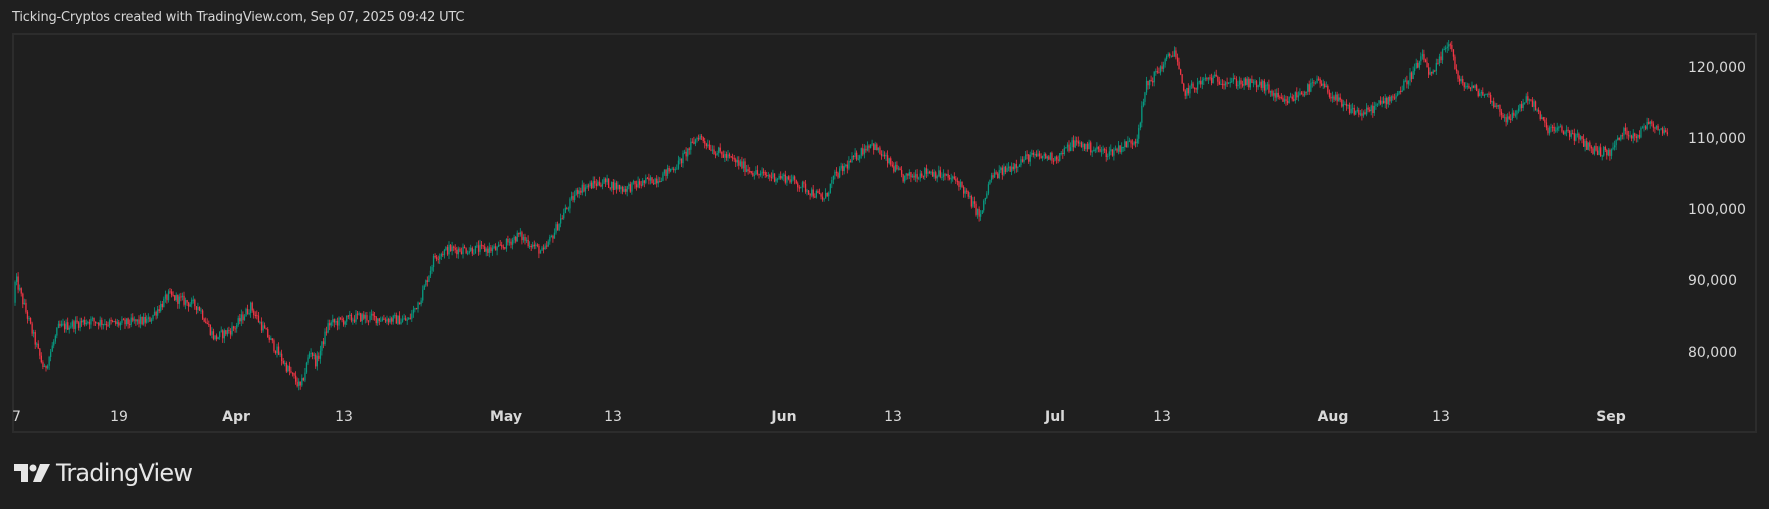  Describe the element at coordinates (32, 473) in the screenshot. I see `tradingview-logo-icon` at that location.